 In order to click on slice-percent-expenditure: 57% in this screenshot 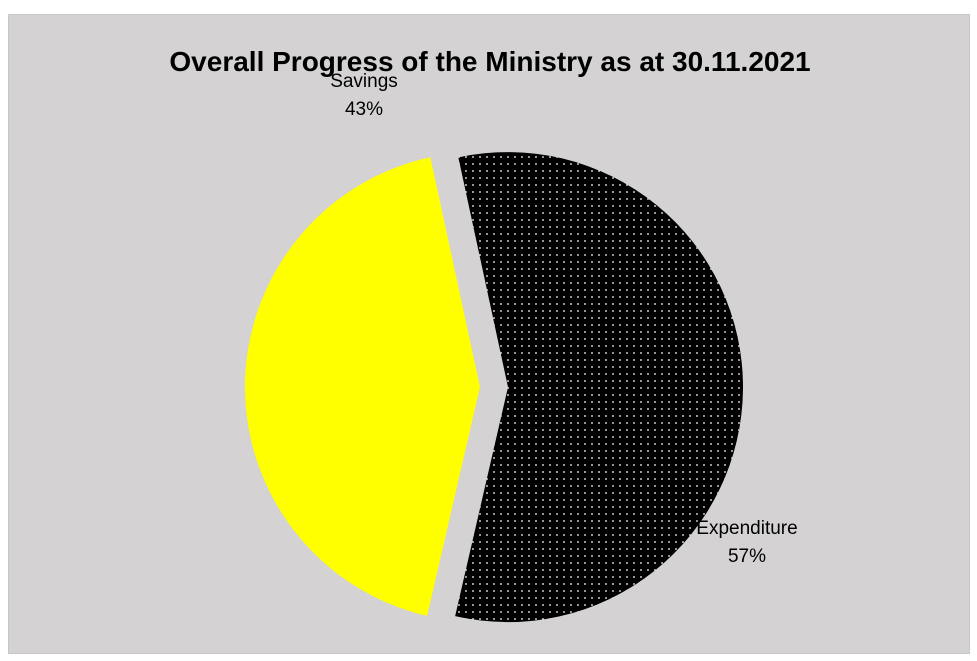, I will do `click(747, 556)`.